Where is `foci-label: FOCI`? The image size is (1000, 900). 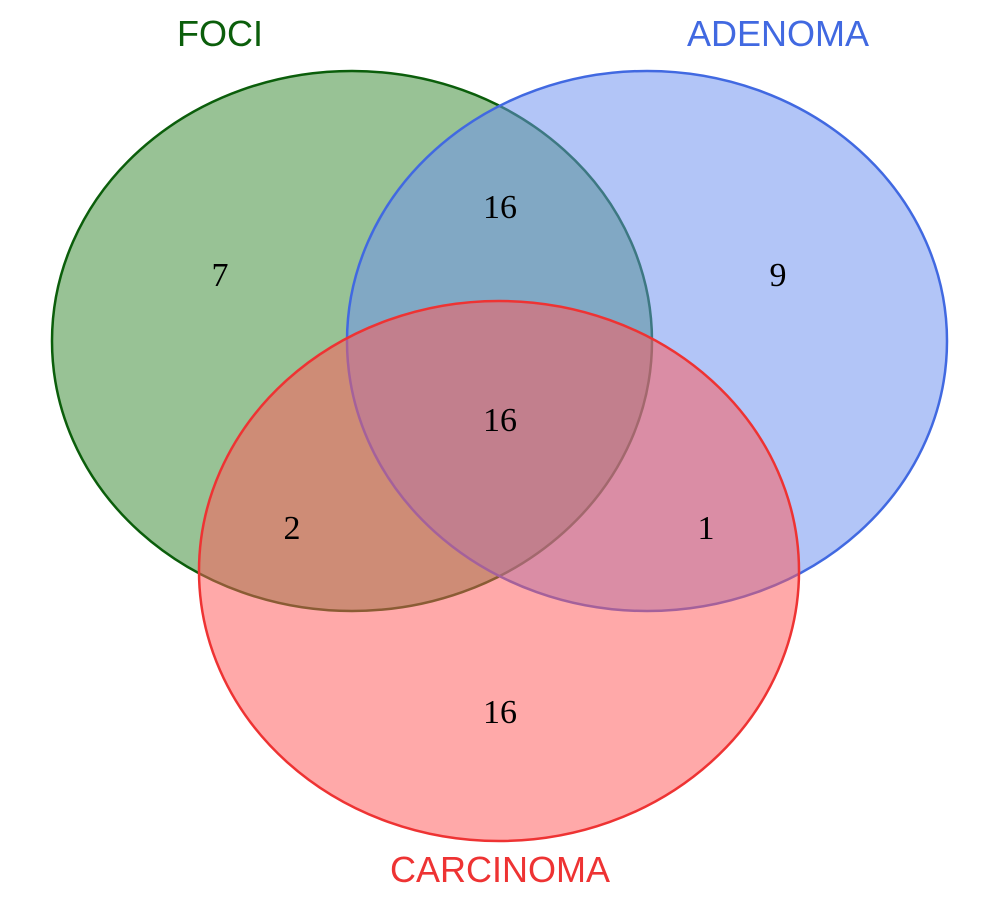 foci-label: FOCI is located at coordinates (220, 33).